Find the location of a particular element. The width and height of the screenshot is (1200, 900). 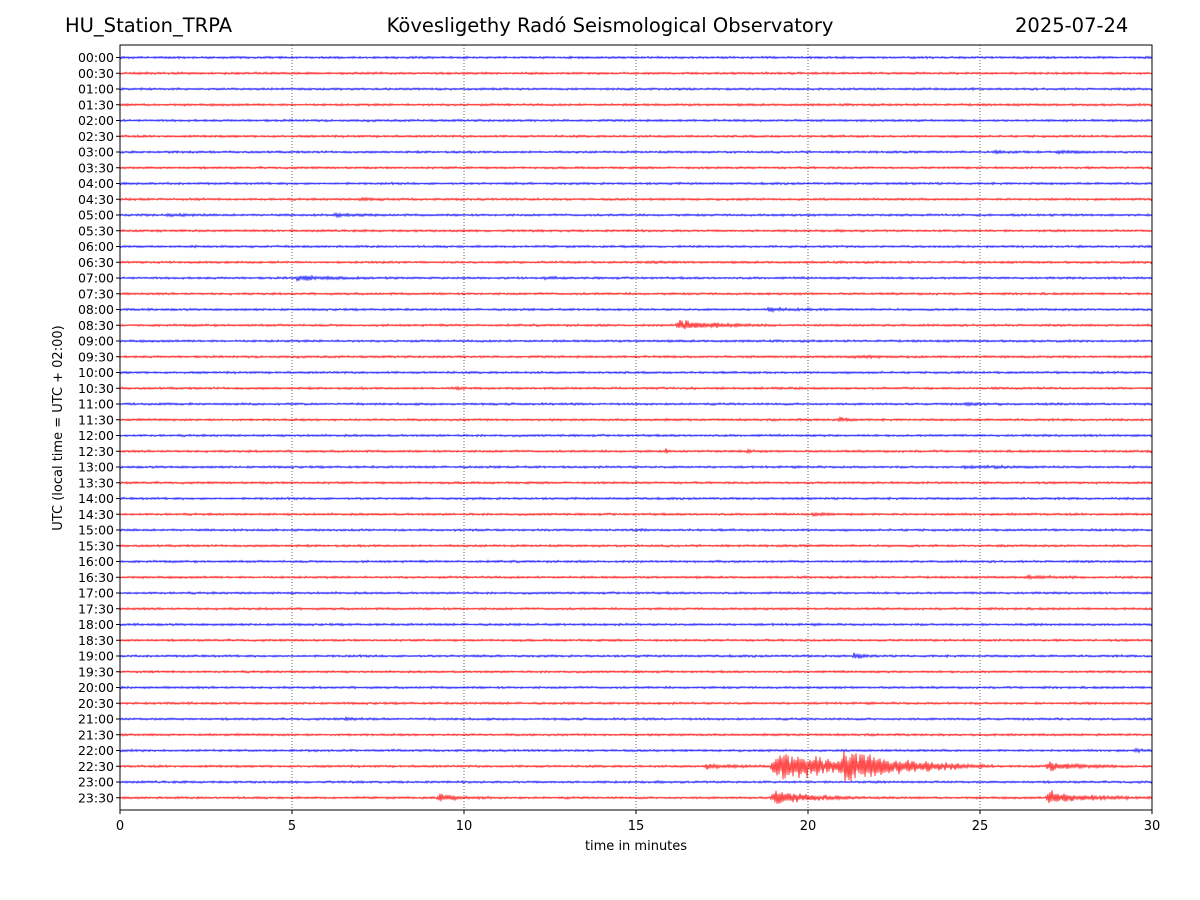

y-tick-label: 11:00 is located at coordinates (96, 404).